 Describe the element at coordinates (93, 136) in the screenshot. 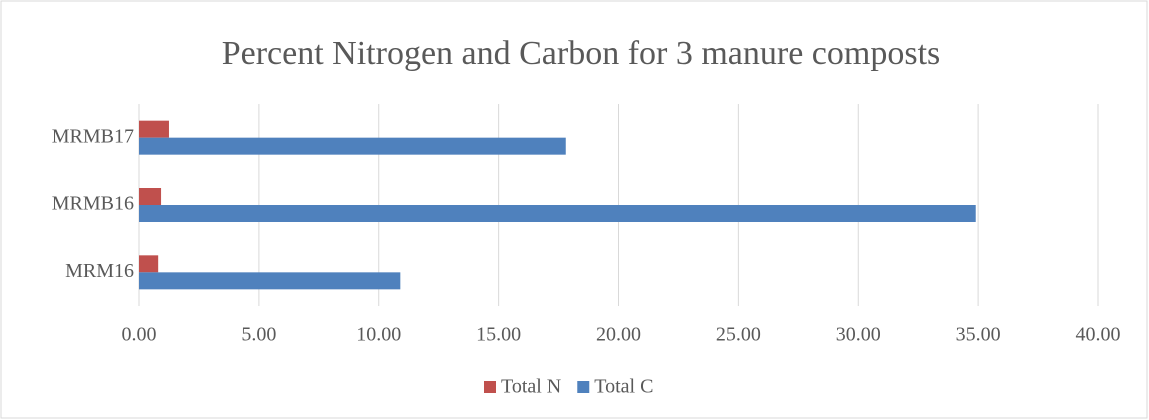

I see `y-tick-label: MRMB17` at that location.